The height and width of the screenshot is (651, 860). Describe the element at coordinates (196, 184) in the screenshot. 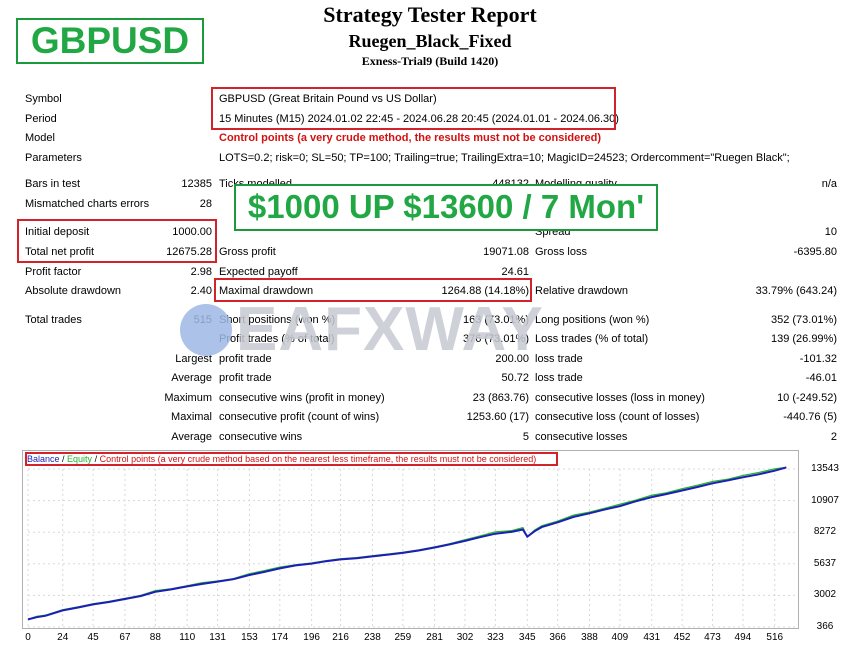

I see `bars-value: 12385` at that location.